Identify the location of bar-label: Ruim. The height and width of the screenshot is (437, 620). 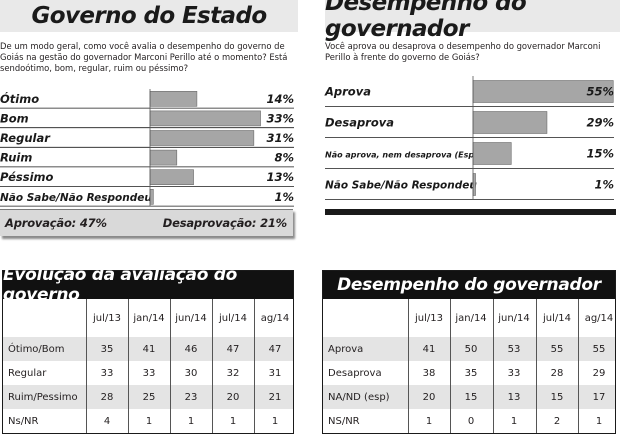
(16, 158).